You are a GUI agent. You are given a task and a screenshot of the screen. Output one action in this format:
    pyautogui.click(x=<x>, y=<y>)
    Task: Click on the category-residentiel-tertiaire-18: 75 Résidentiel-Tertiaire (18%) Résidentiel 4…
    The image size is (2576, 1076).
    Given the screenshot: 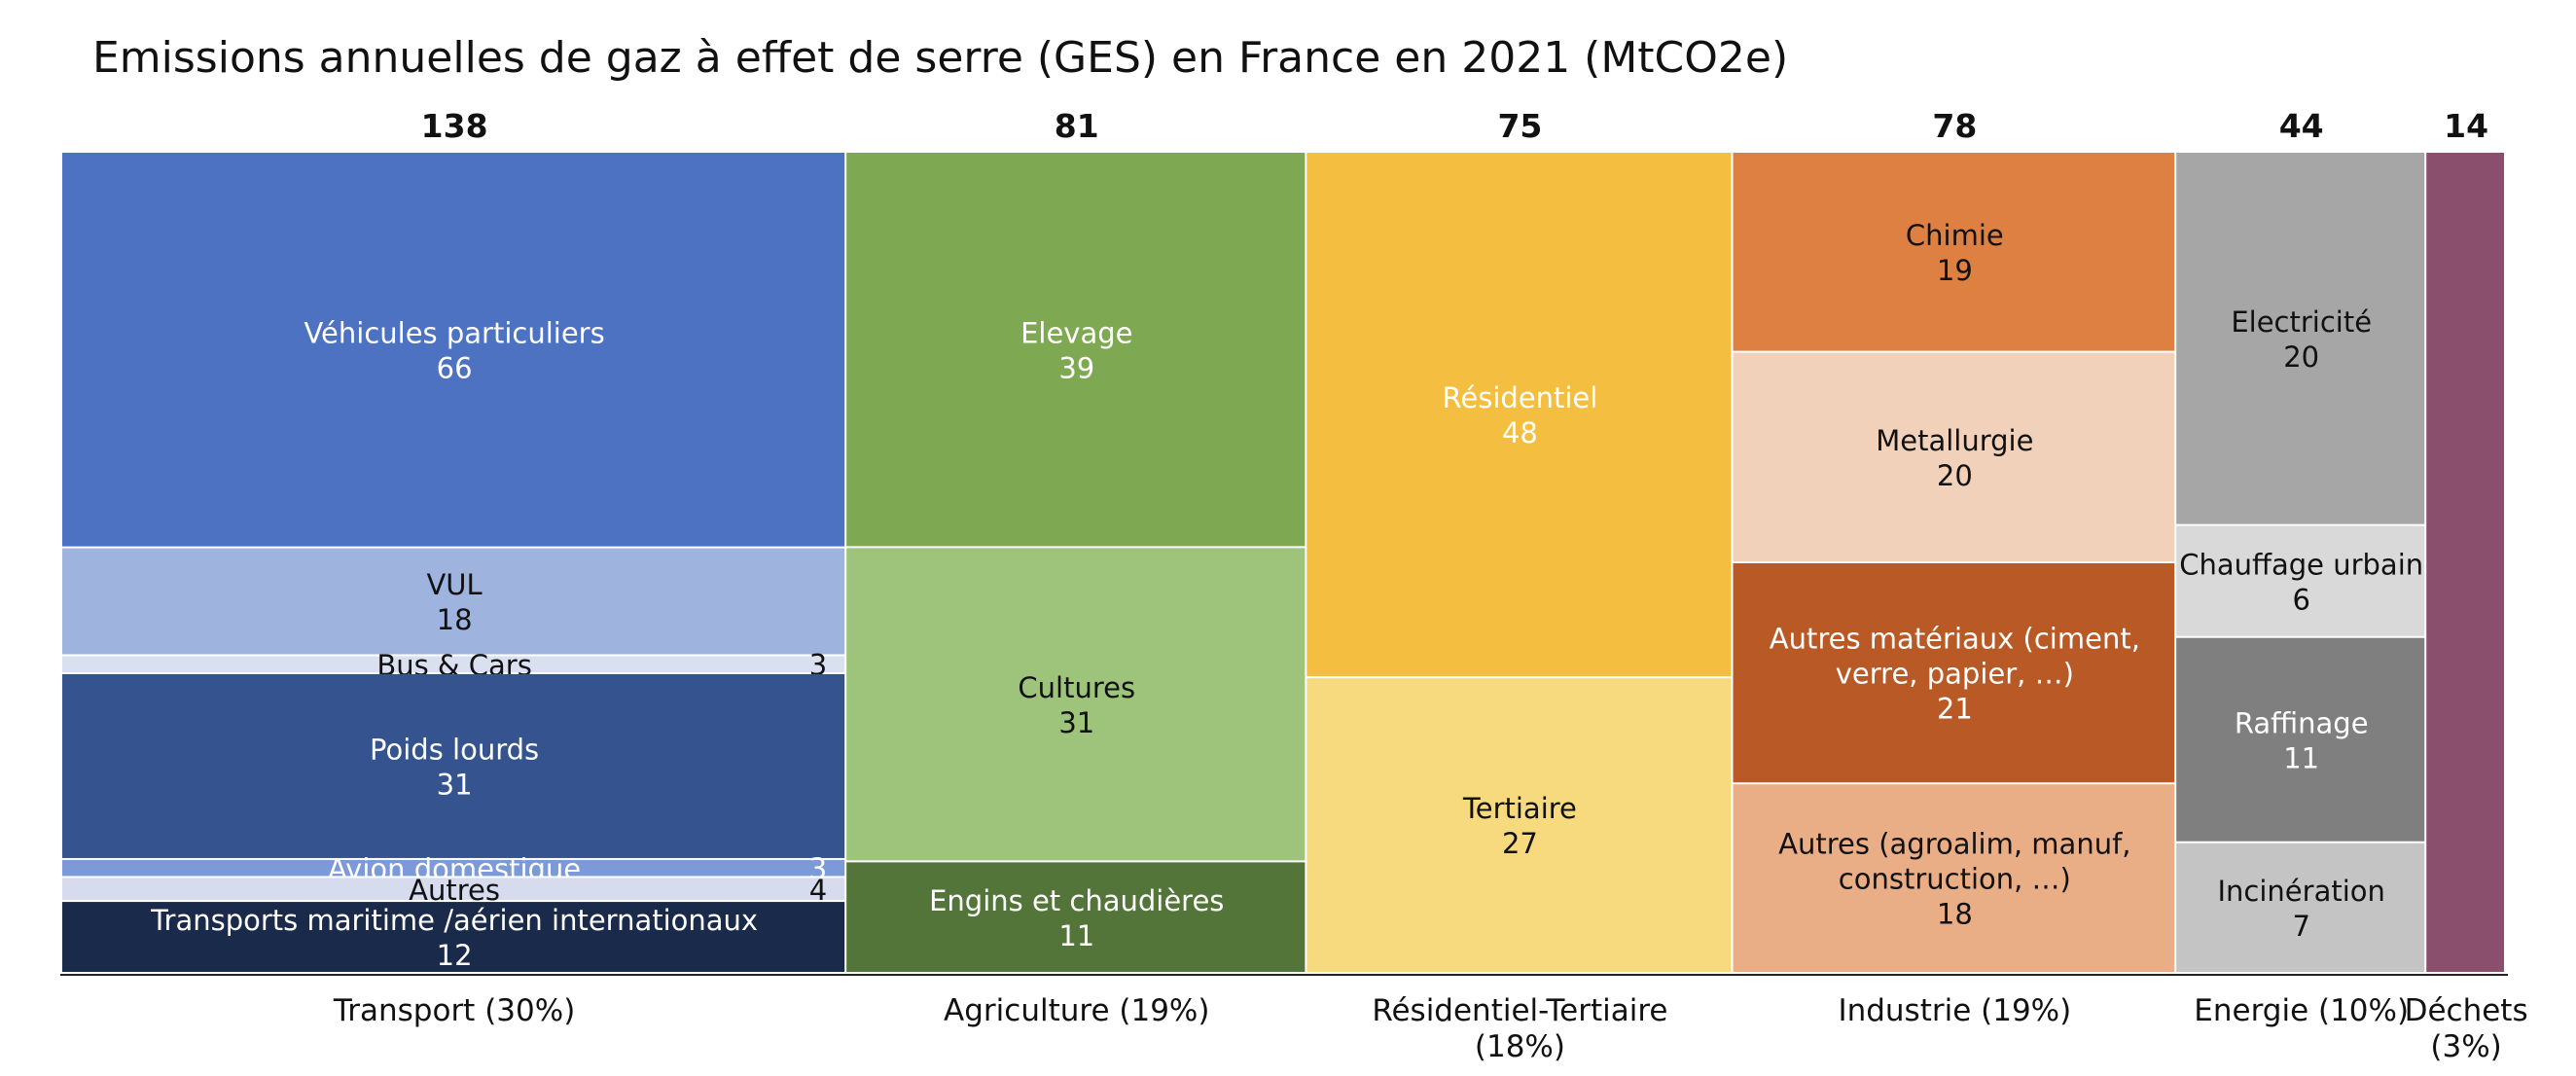 What is the action you would take?
    pyautogui.click(x=1519, y=585)
    